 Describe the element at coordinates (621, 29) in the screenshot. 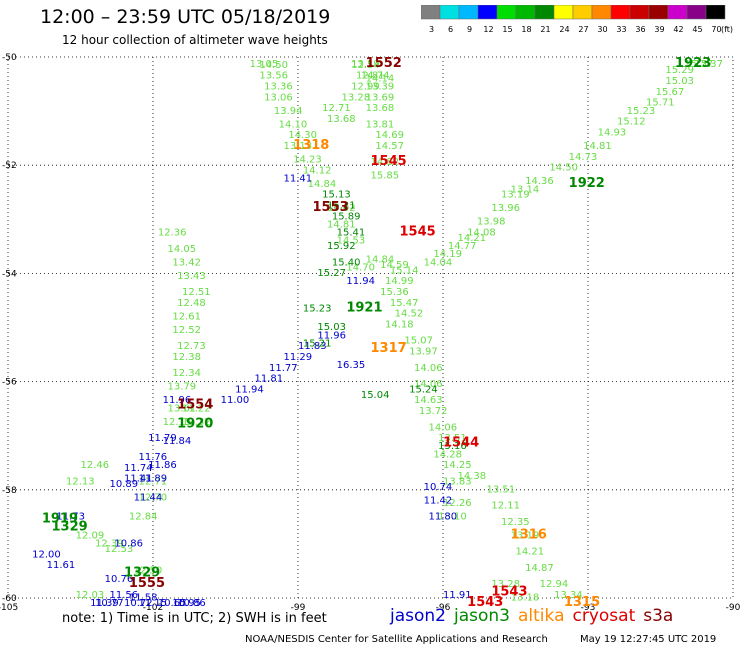

I see `color-scale-label: 33` at that location.